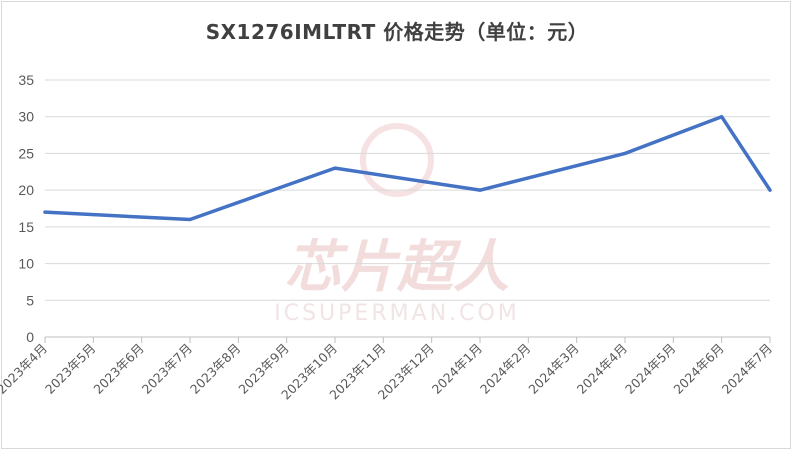 This screenshot has width=794, height=452. Describe the element at coordinates (397, 160) in the screenshot. I see `watermark-logo-icon` at that location.